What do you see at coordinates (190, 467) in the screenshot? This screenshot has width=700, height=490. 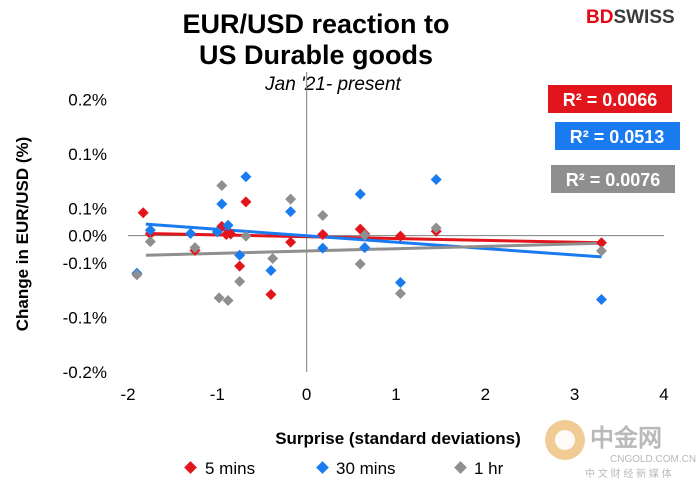 I see `legend-marker-5-mins` at bounding box center [190, 467].